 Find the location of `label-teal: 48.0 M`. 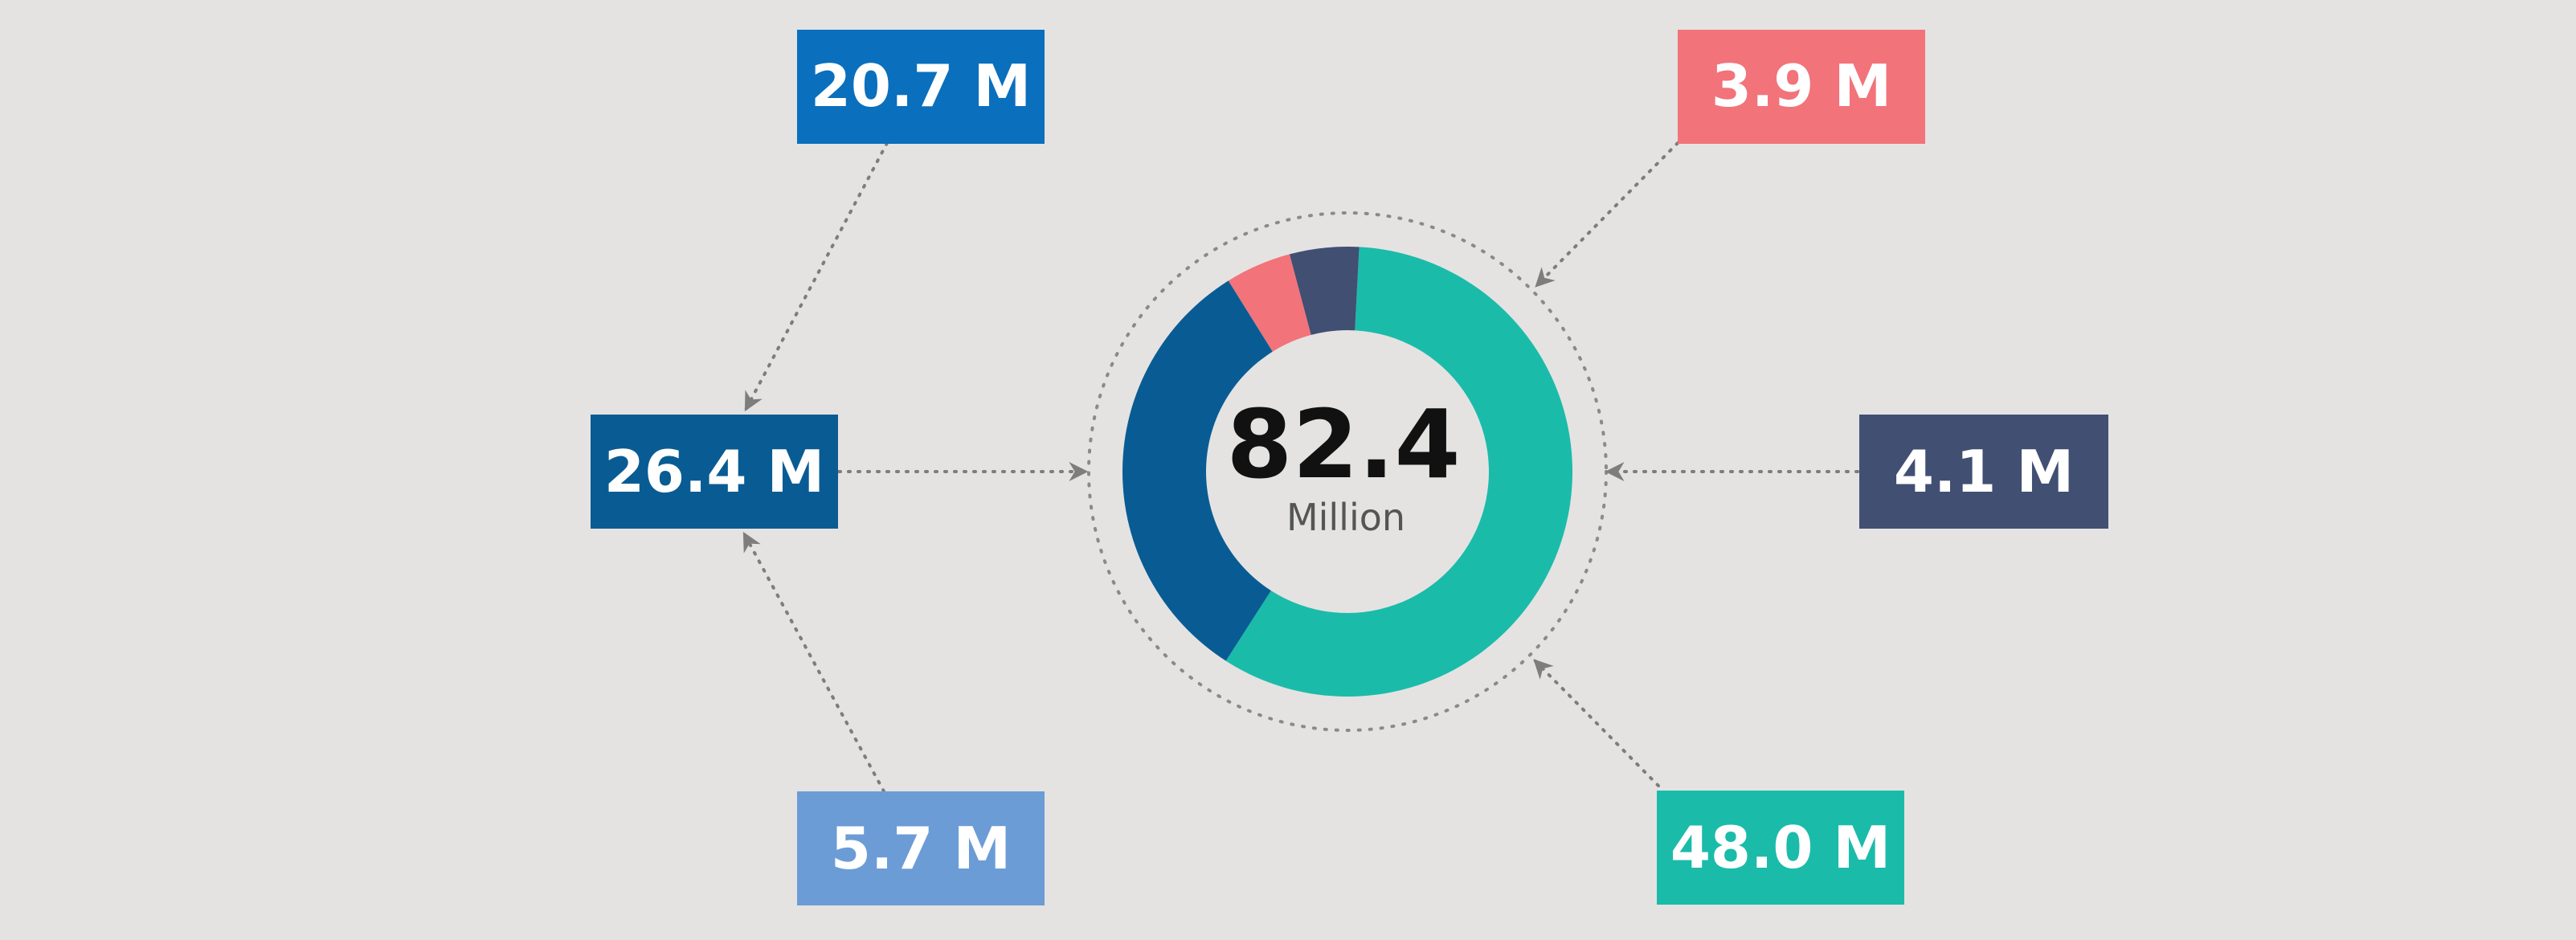

label-teal: 48.0 M is located at coordinates (1780, 848).